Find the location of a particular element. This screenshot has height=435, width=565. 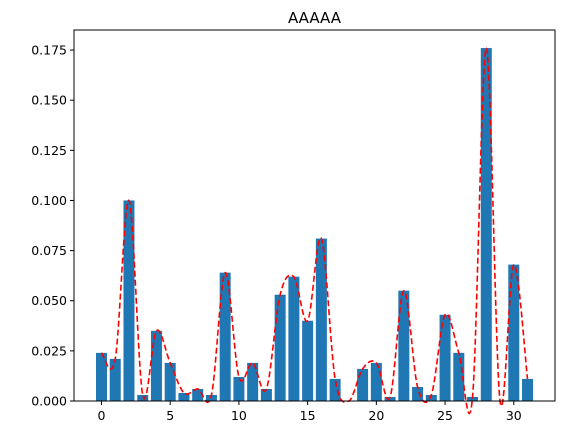

x-axis-ticks: 0 5 10 15 20 25 30 is located at coordinates (310, 412).